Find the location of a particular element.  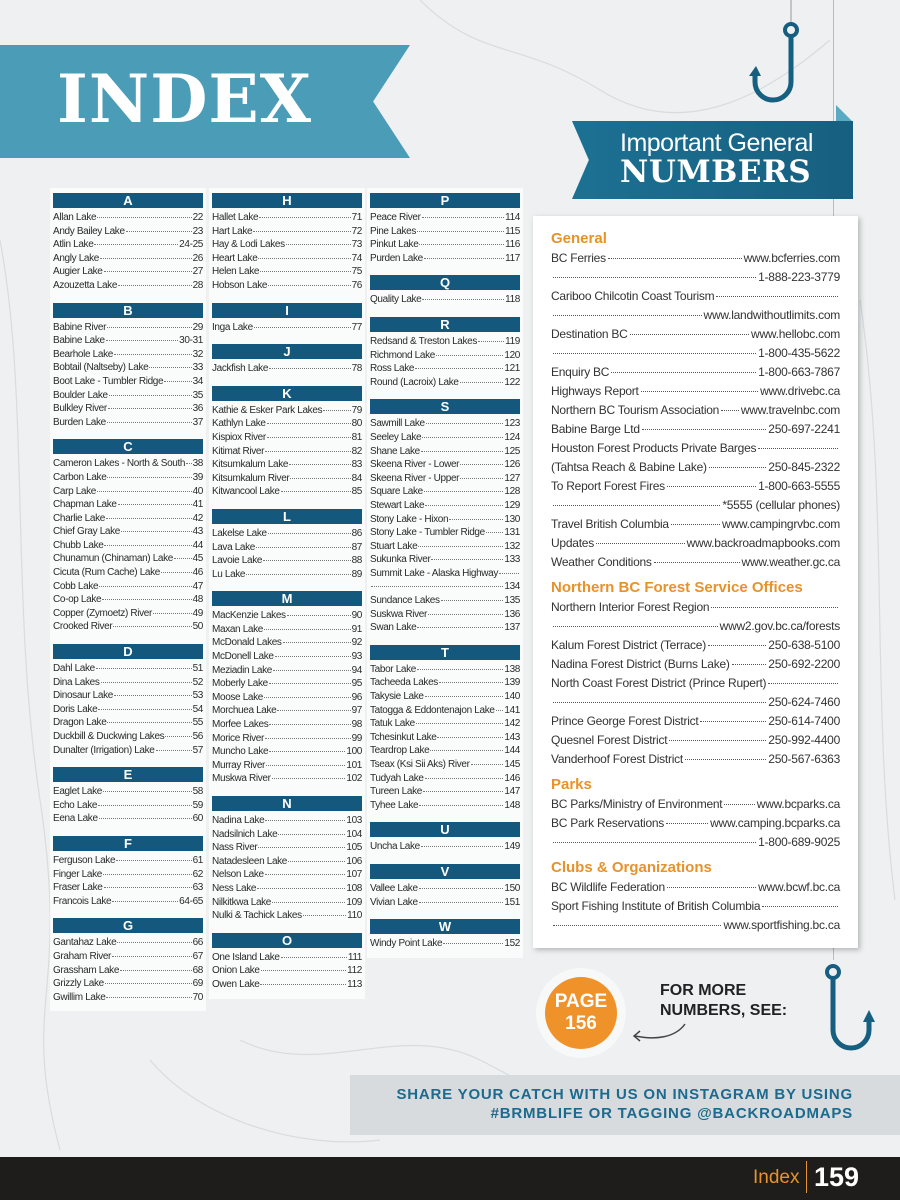

index-entry: Hay & Lodi Lakes 73 is located at coordinates (287, 246).